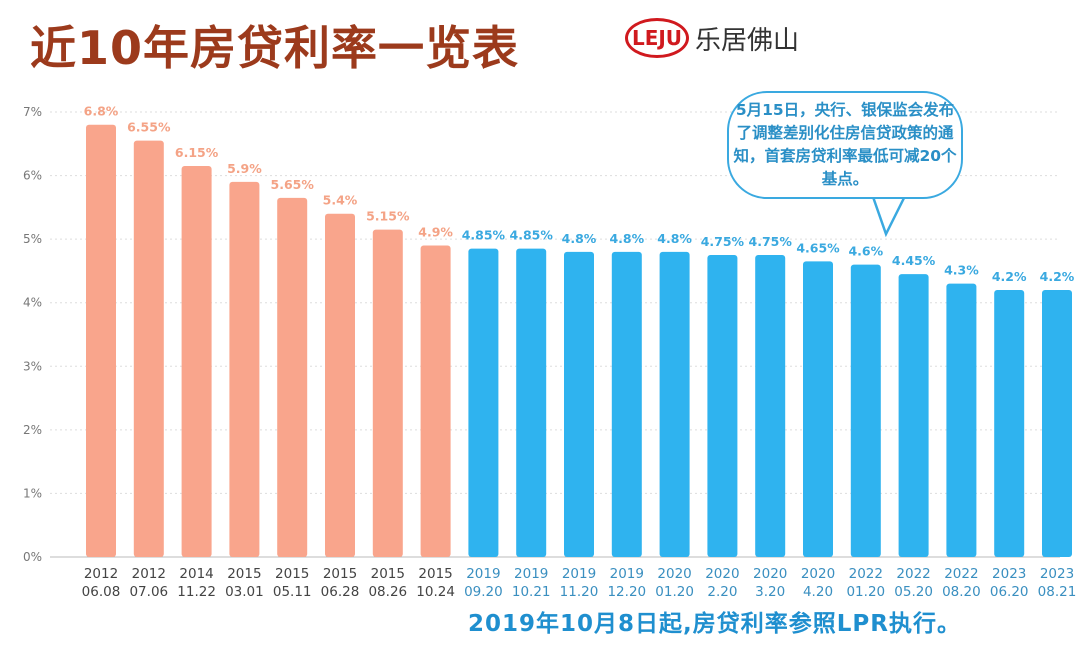 Image resolution: width=1080 pixels, height=649 pixels. What do you see at coordinates (32, 239) in the screenshot?
I see `y-tick-label: 5%` at bounding box center [32, 239].